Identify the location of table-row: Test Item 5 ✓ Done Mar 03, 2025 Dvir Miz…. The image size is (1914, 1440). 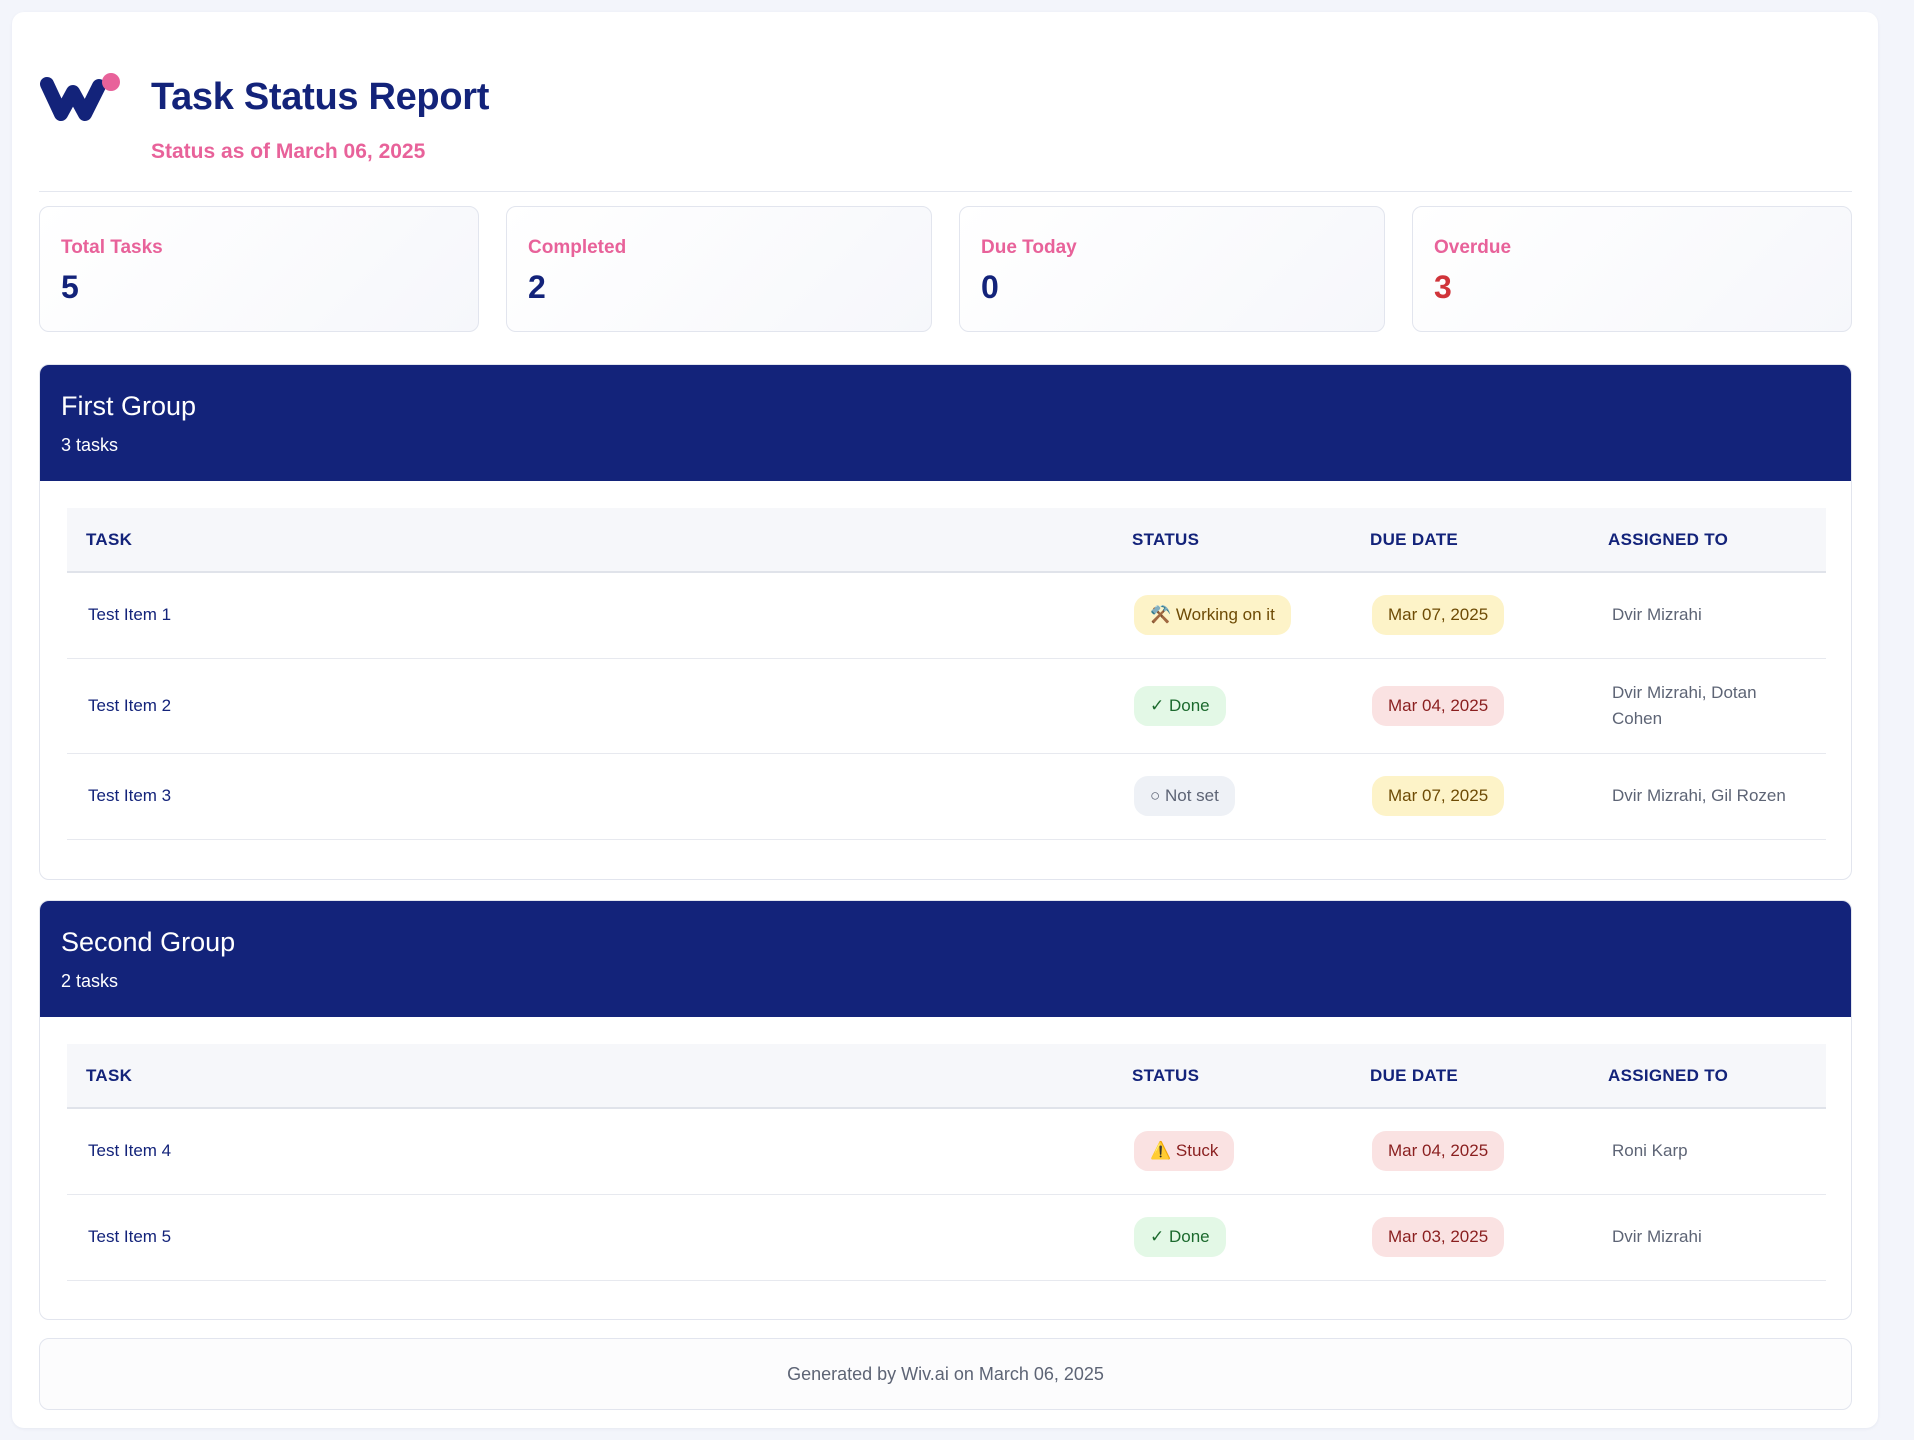
(946, 1237).